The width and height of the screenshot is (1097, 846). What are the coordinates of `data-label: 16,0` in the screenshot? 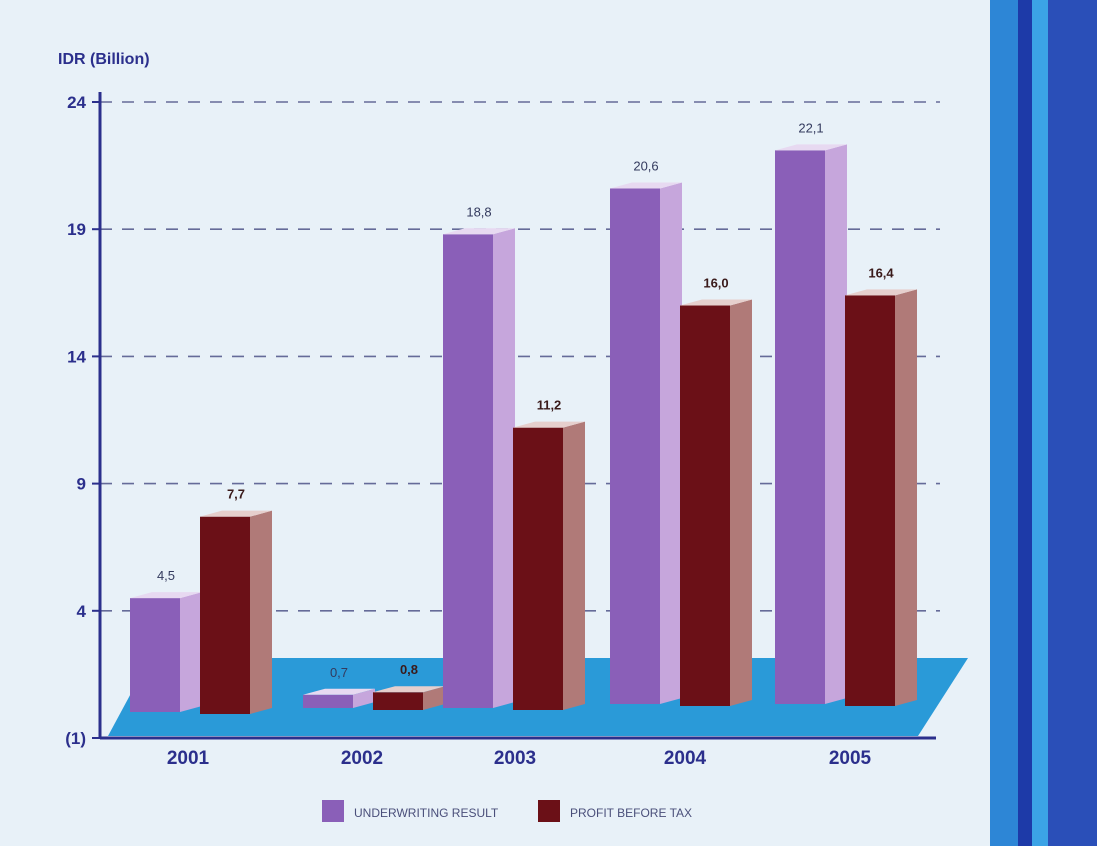 It's located at (715, 283).